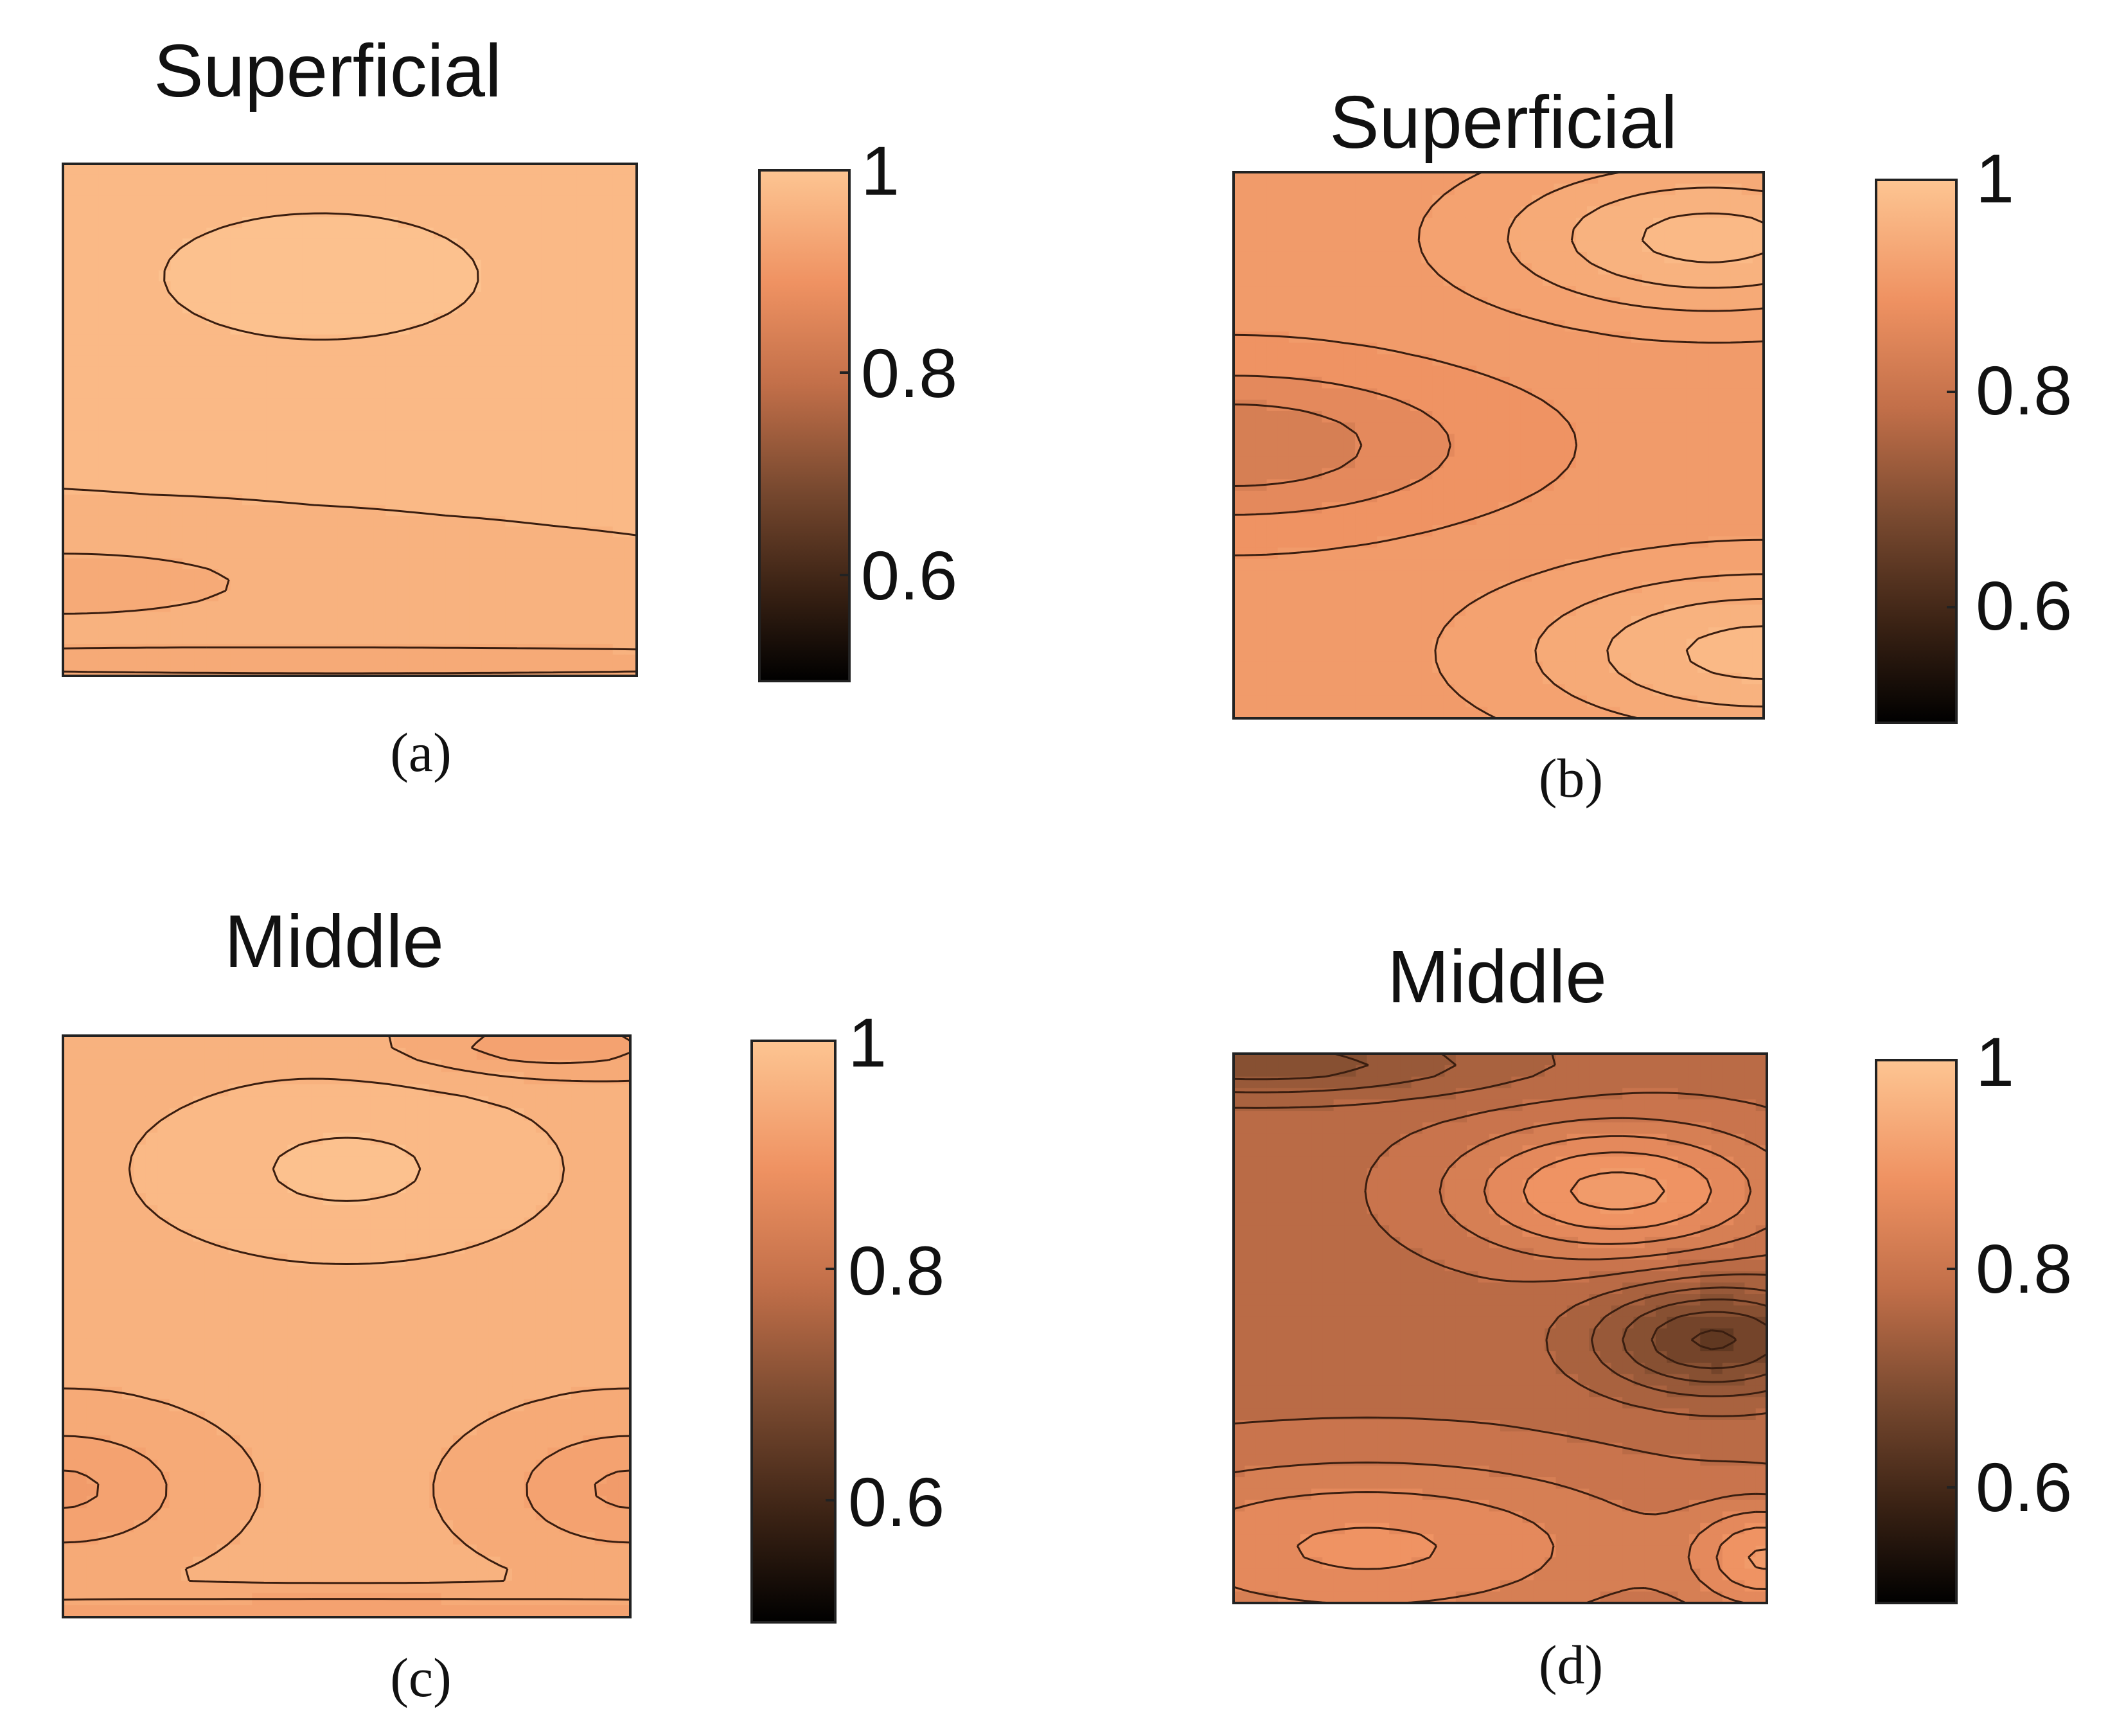 Image resolution: width=2117 pixels, height=1736 pixels. What do you see at coordinates (2024, 390) in the screenshot?
I see `panel-b-colorbar-tick: 0.8` at bounding box center [2024, 390].